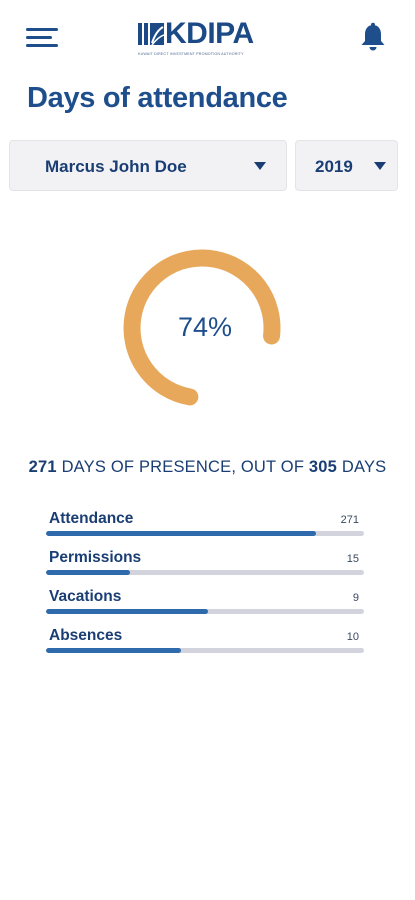  What do you see at coordinates (157, 98) in the screenshot?
I see `page-title: Days of attendance` at bounding box center [157, 98].